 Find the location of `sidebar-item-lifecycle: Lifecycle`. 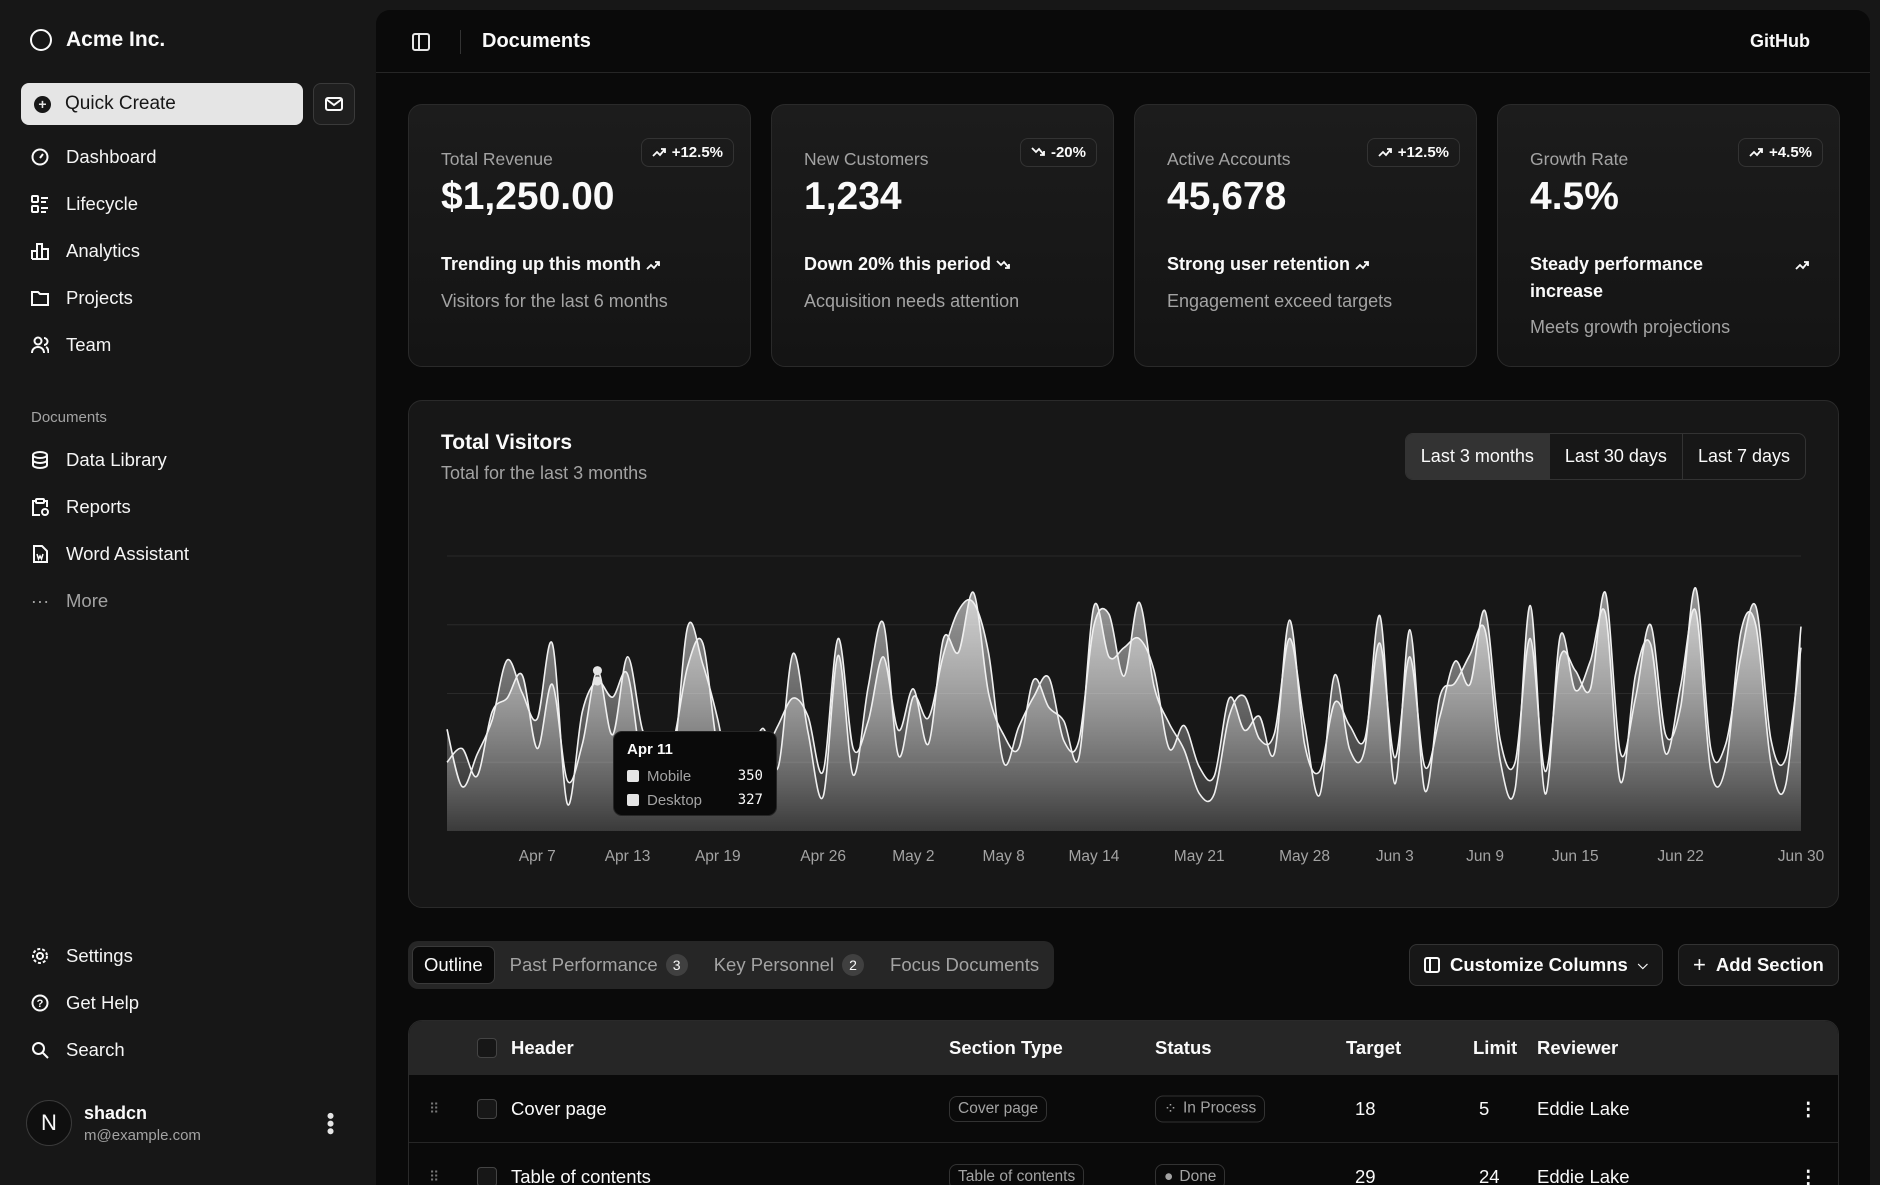

sidebar-item-lifecycle: Lifecycle is located at coordinates (84, 204).